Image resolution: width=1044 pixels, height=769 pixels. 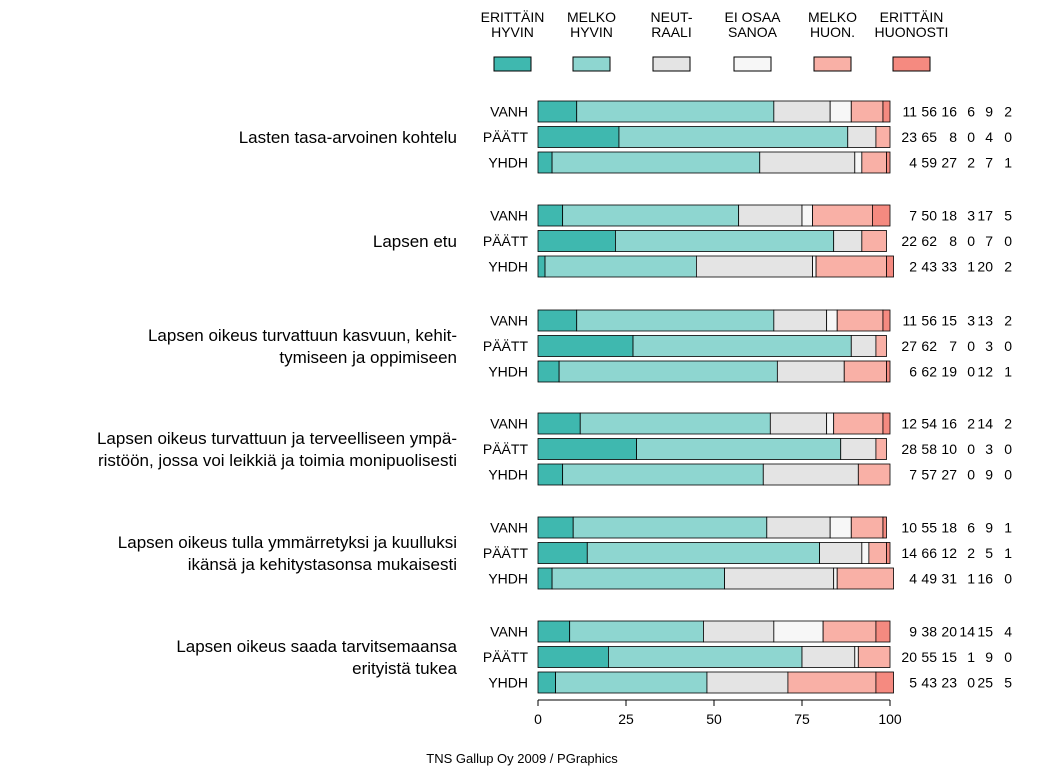 I want to click on legend-label-1: MELKO, so click(x=591, y=17).